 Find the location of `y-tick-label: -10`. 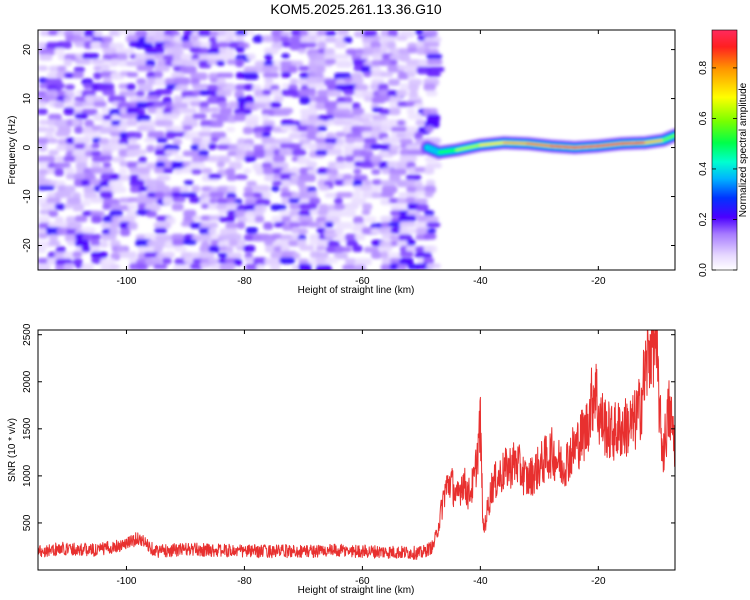

y-tick-label: -10 is located at coordinates (27, 196).